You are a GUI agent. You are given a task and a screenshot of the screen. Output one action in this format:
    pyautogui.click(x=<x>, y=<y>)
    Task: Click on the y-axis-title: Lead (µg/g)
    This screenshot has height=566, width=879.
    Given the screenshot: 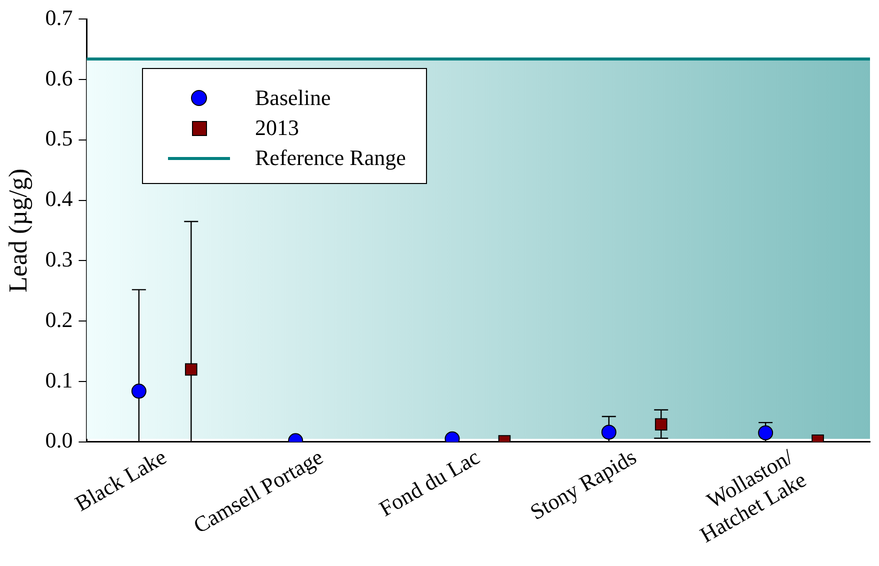 What is the action you would take?
    pyautogui.click(x=17, y=230)
    